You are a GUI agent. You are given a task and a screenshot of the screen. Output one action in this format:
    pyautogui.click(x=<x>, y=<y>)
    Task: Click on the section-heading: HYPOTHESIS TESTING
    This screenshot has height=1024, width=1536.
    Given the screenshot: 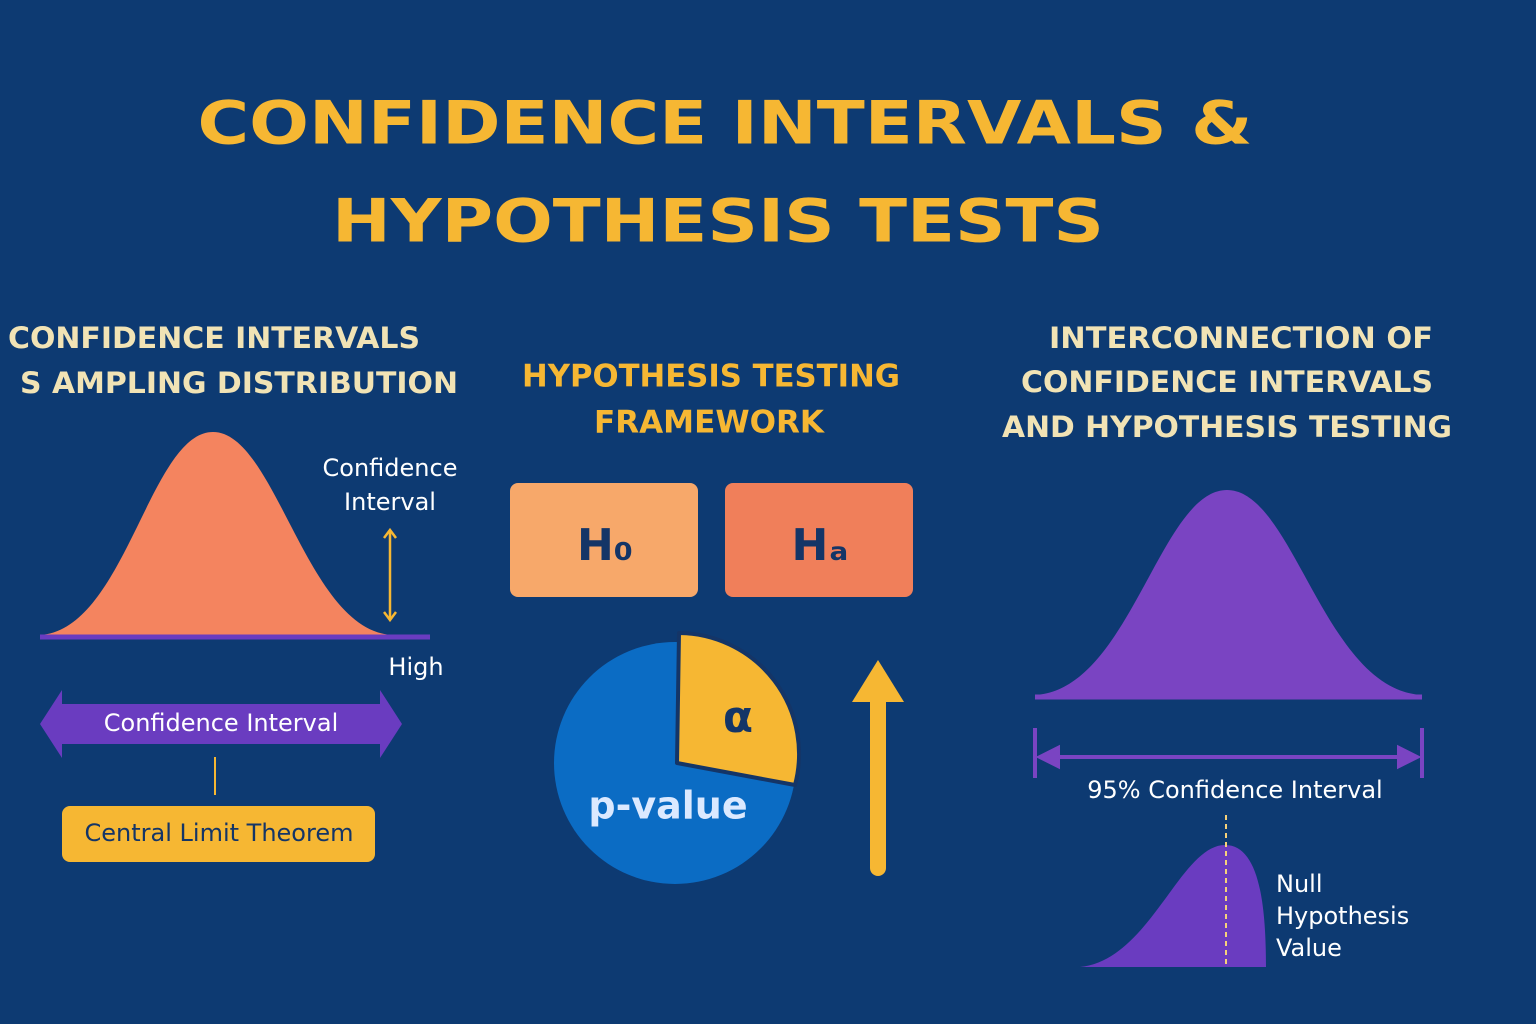 What is the action you would take?
    pyautogui.click(x=711, y=377)
    